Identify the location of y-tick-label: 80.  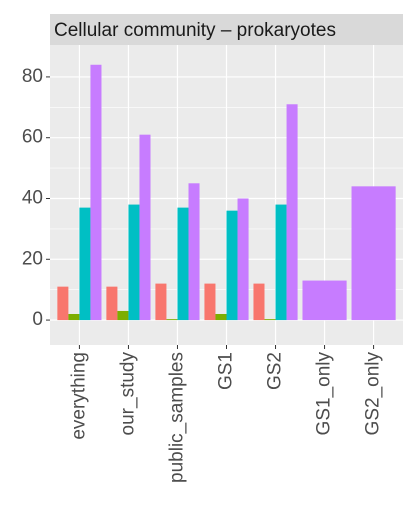
(32, 76).